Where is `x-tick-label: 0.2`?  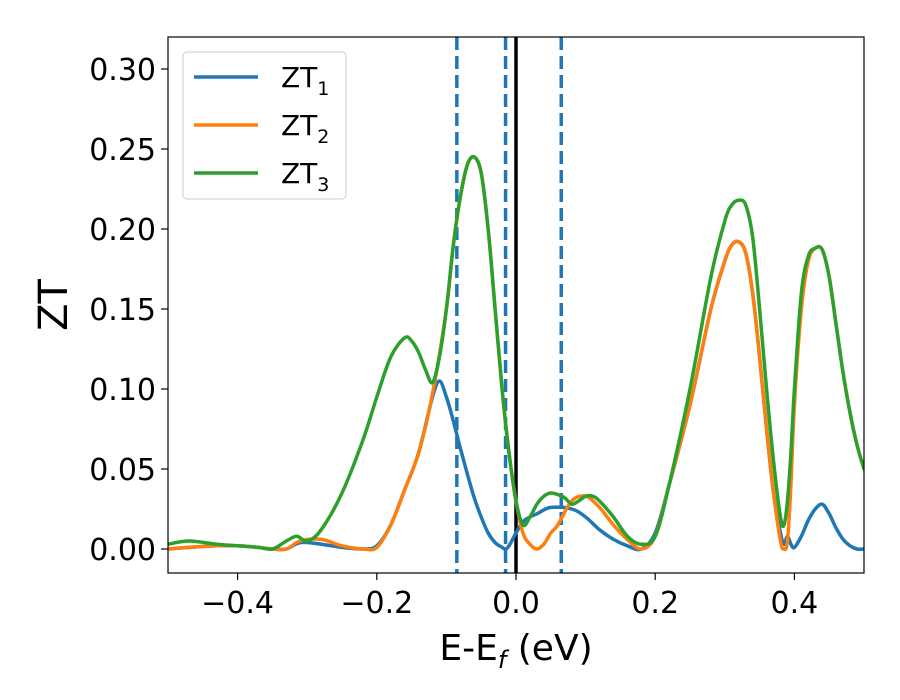
x-tick-label: 0.2 is located at coordinates (655, 603).